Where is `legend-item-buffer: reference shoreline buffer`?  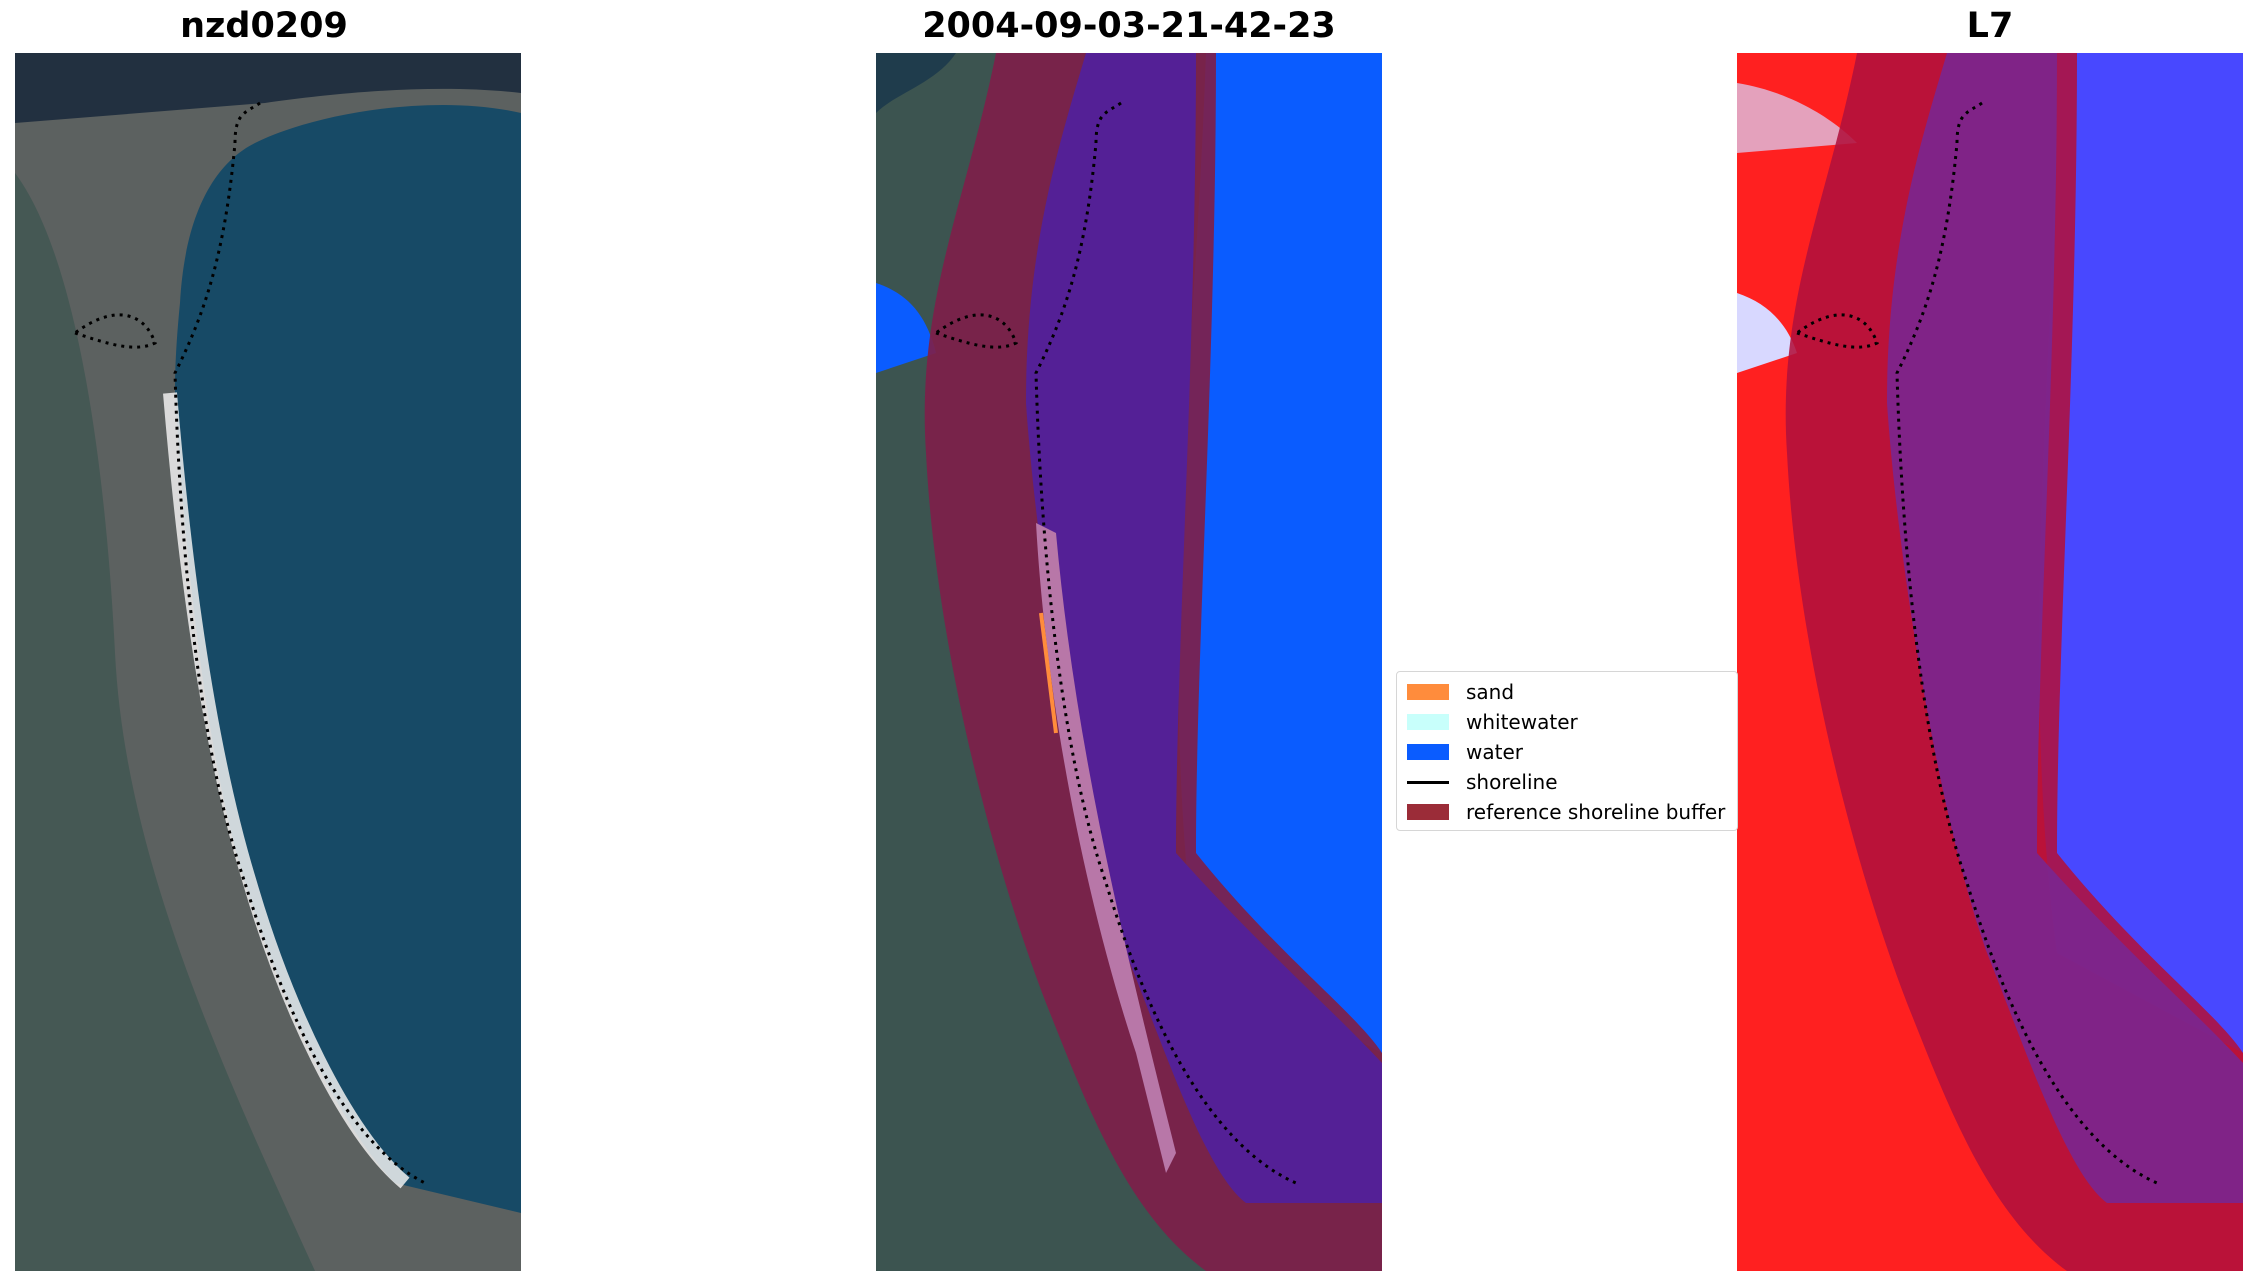 legend-item-buffer: reference shoreline buffer is located at coordinates (1566, 812).